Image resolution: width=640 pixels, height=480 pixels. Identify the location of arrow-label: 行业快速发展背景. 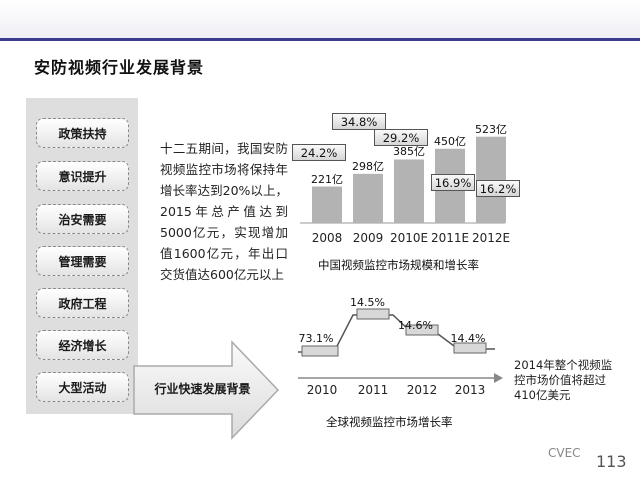
(202, 389).